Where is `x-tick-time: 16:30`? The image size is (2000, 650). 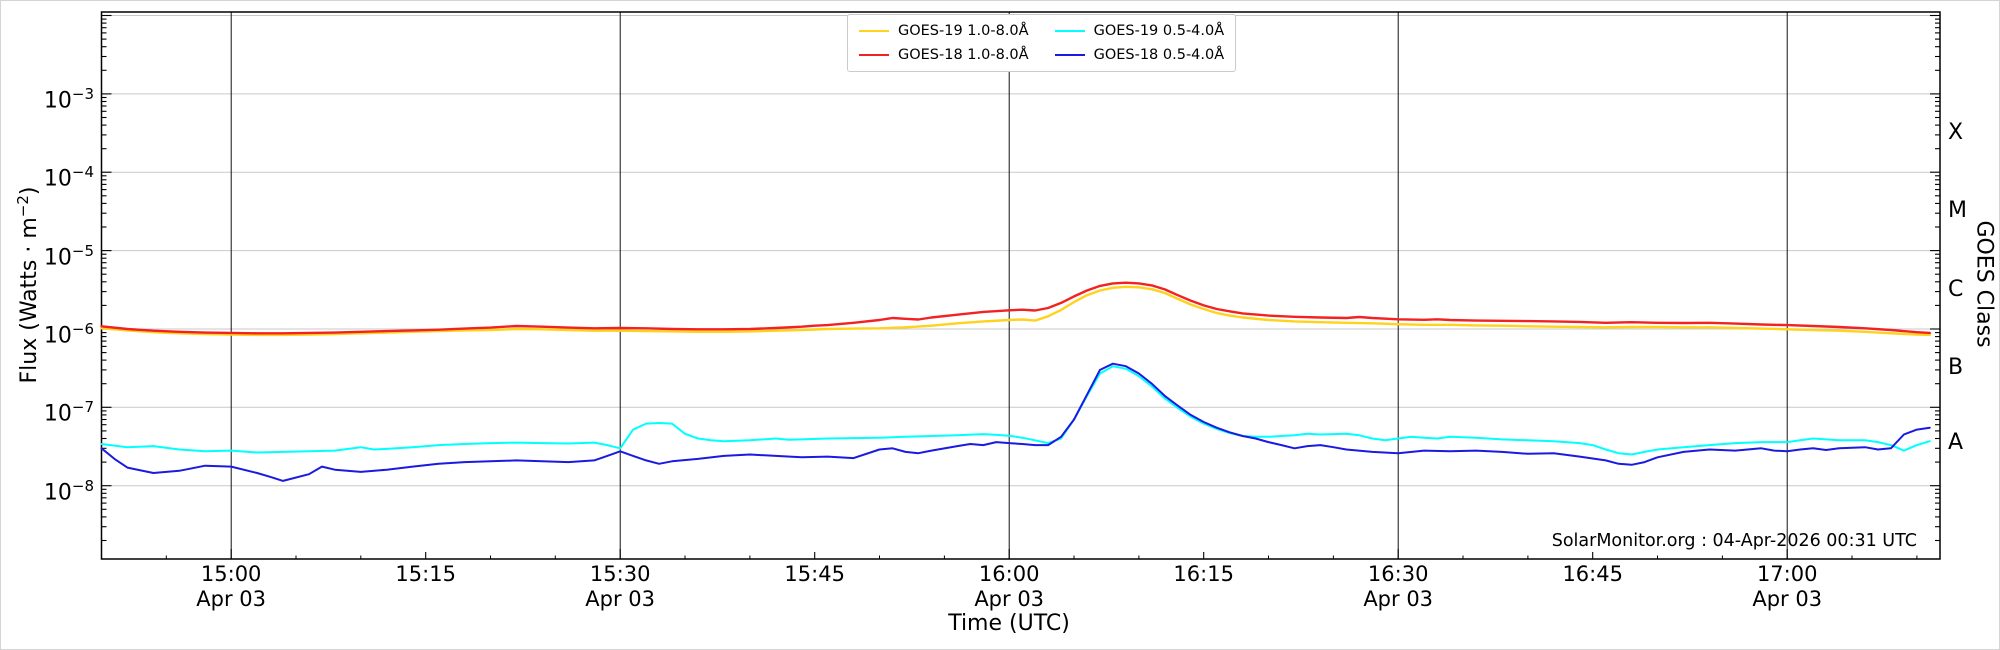
x-tick-time: 16:30 is located at coordinates (1398, 574).